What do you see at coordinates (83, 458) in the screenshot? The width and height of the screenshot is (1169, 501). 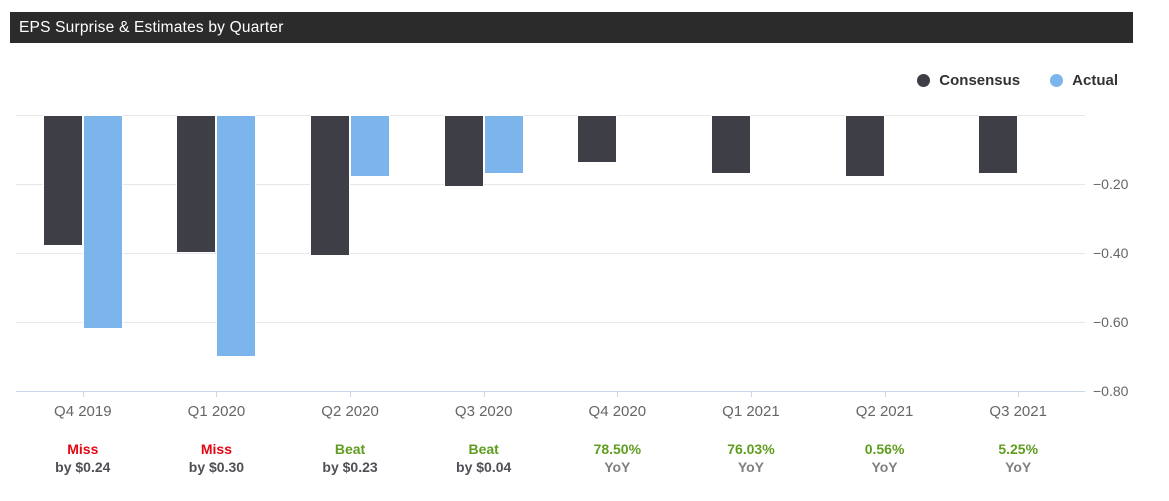 I see `surprise-annotation: Miss by $0.24` at bounding box center [83, 458].